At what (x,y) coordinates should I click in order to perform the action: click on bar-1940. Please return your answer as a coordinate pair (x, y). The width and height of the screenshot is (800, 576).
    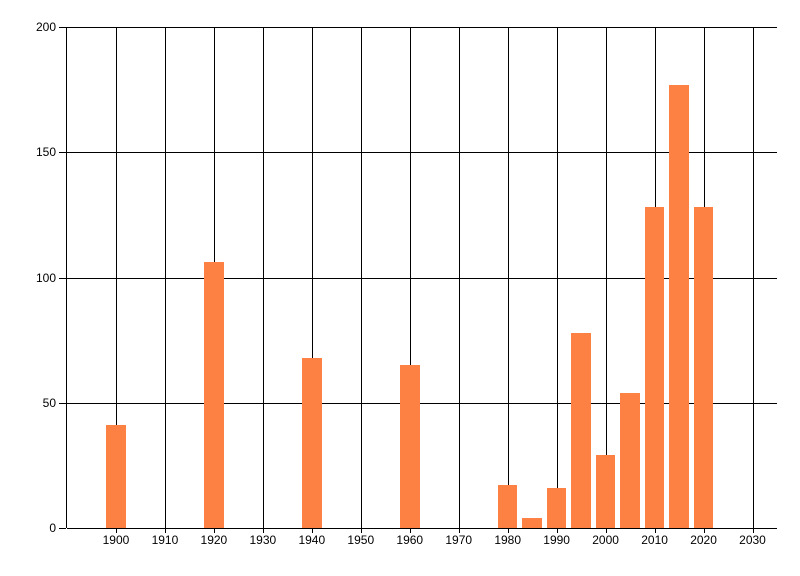
    Looking at the image, I should click on (312, 442).